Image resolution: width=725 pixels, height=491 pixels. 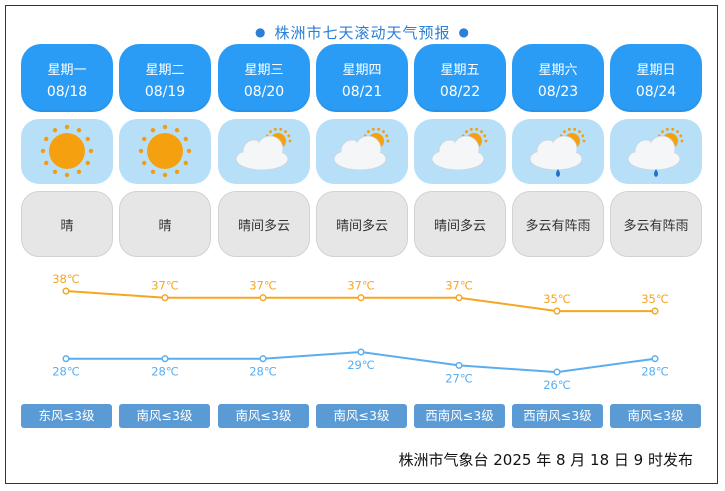 What do you see at coordinates (459, 378) in the screenshot?
I see `low-temp-label: 27℃` at bounding box center [459, 378].